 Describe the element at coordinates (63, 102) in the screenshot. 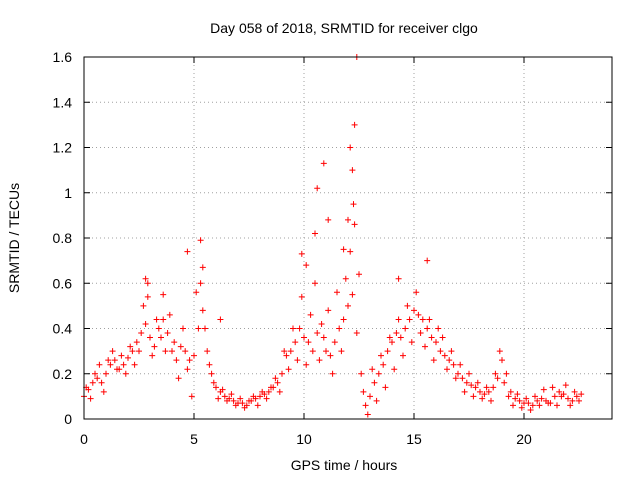

I see `y-tick-label: 1.4` at that location.